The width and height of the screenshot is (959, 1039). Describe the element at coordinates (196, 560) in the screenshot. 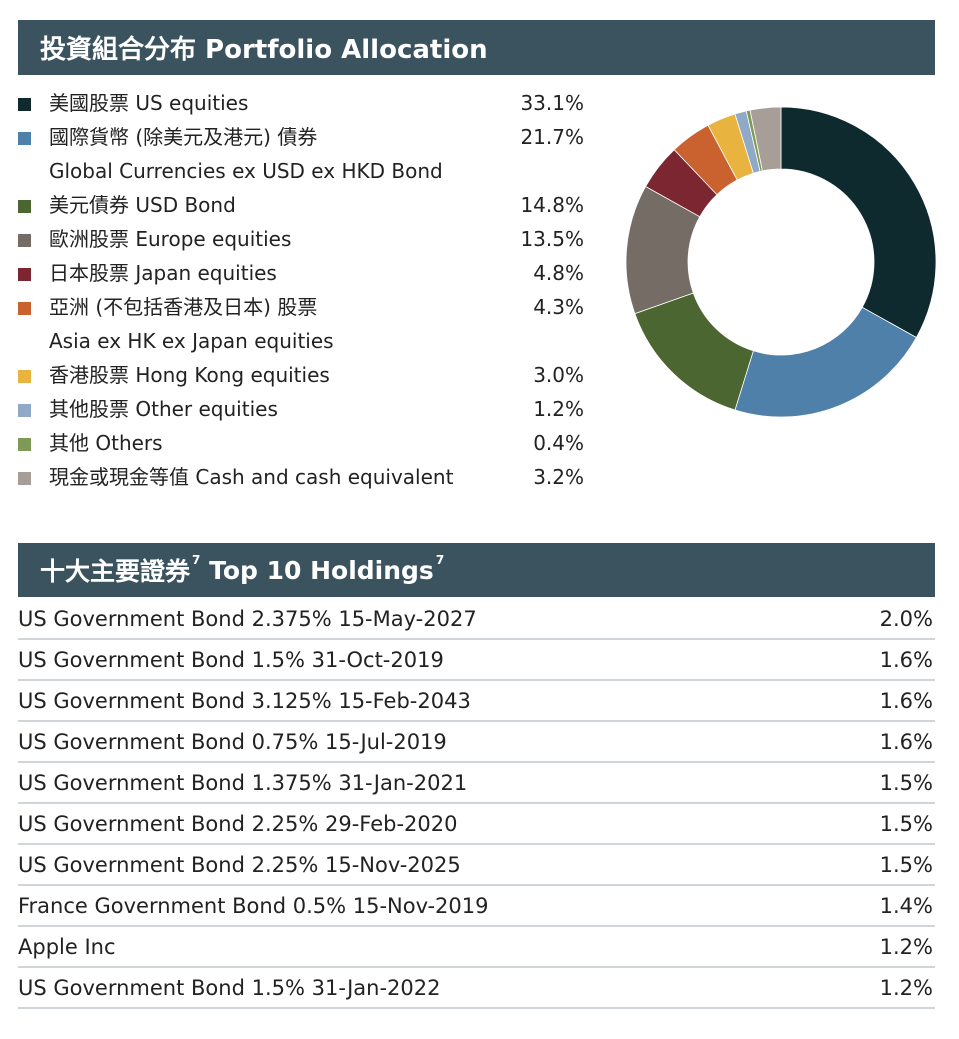

I see `top-holdings-footnote-zh: 7` at that location.